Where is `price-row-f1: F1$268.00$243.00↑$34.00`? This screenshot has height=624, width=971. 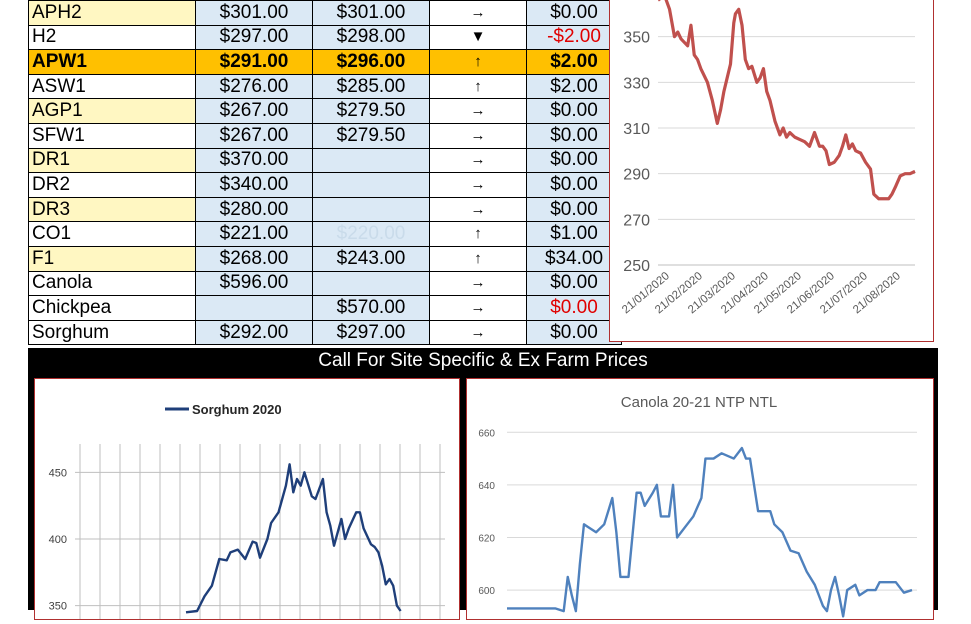
price-row-f1: F1$268.00$243.00↑$34.00 is located at coordinates (325, 258).